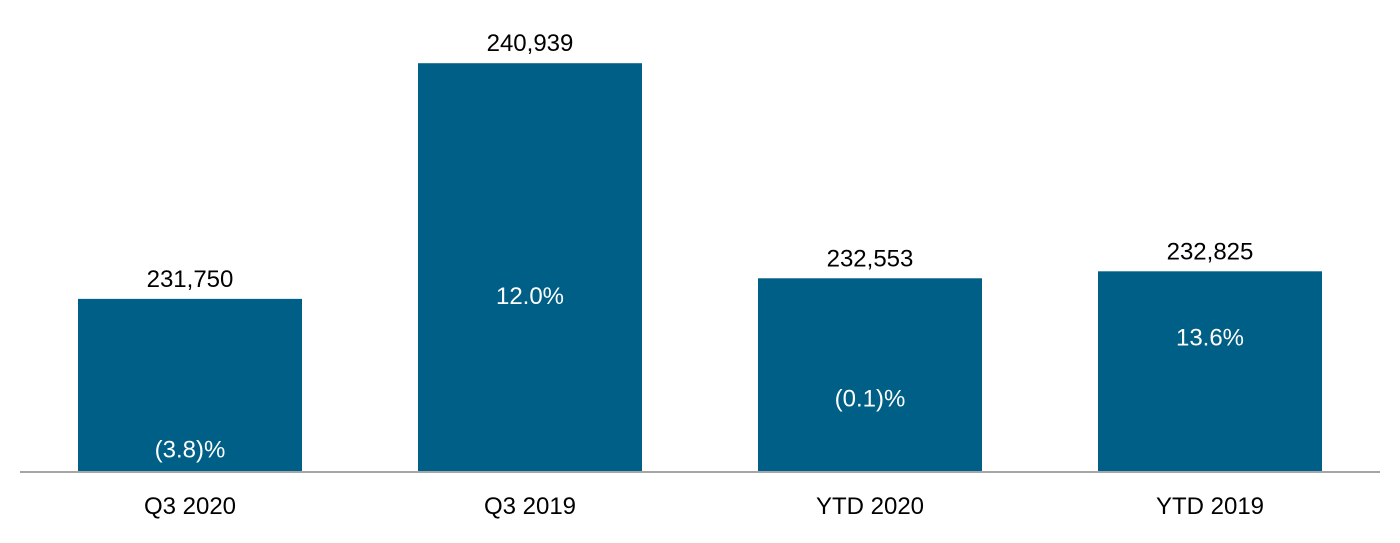 The width and height of the screenshot is (1400, 543). What do you see at coordinates (870, 258) in the screenshot?
I see `value-label-2: 232,553` at bounding box center [870, 258].